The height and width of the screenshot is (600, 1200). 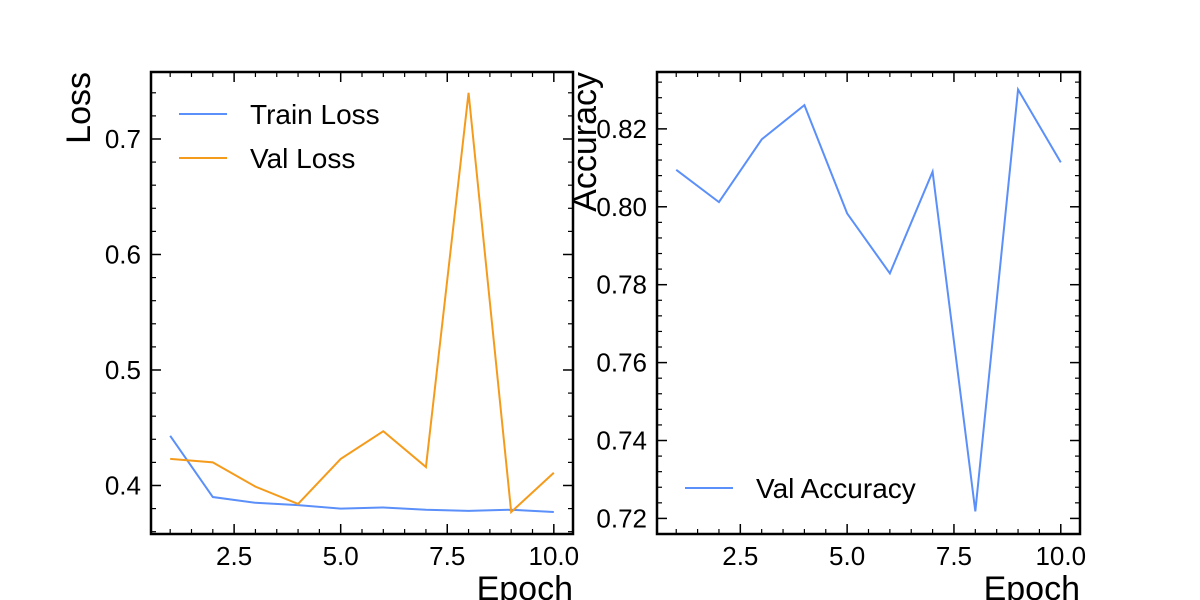 I want to click on y-tick-label: 0.72, so click(x=621, y=518).